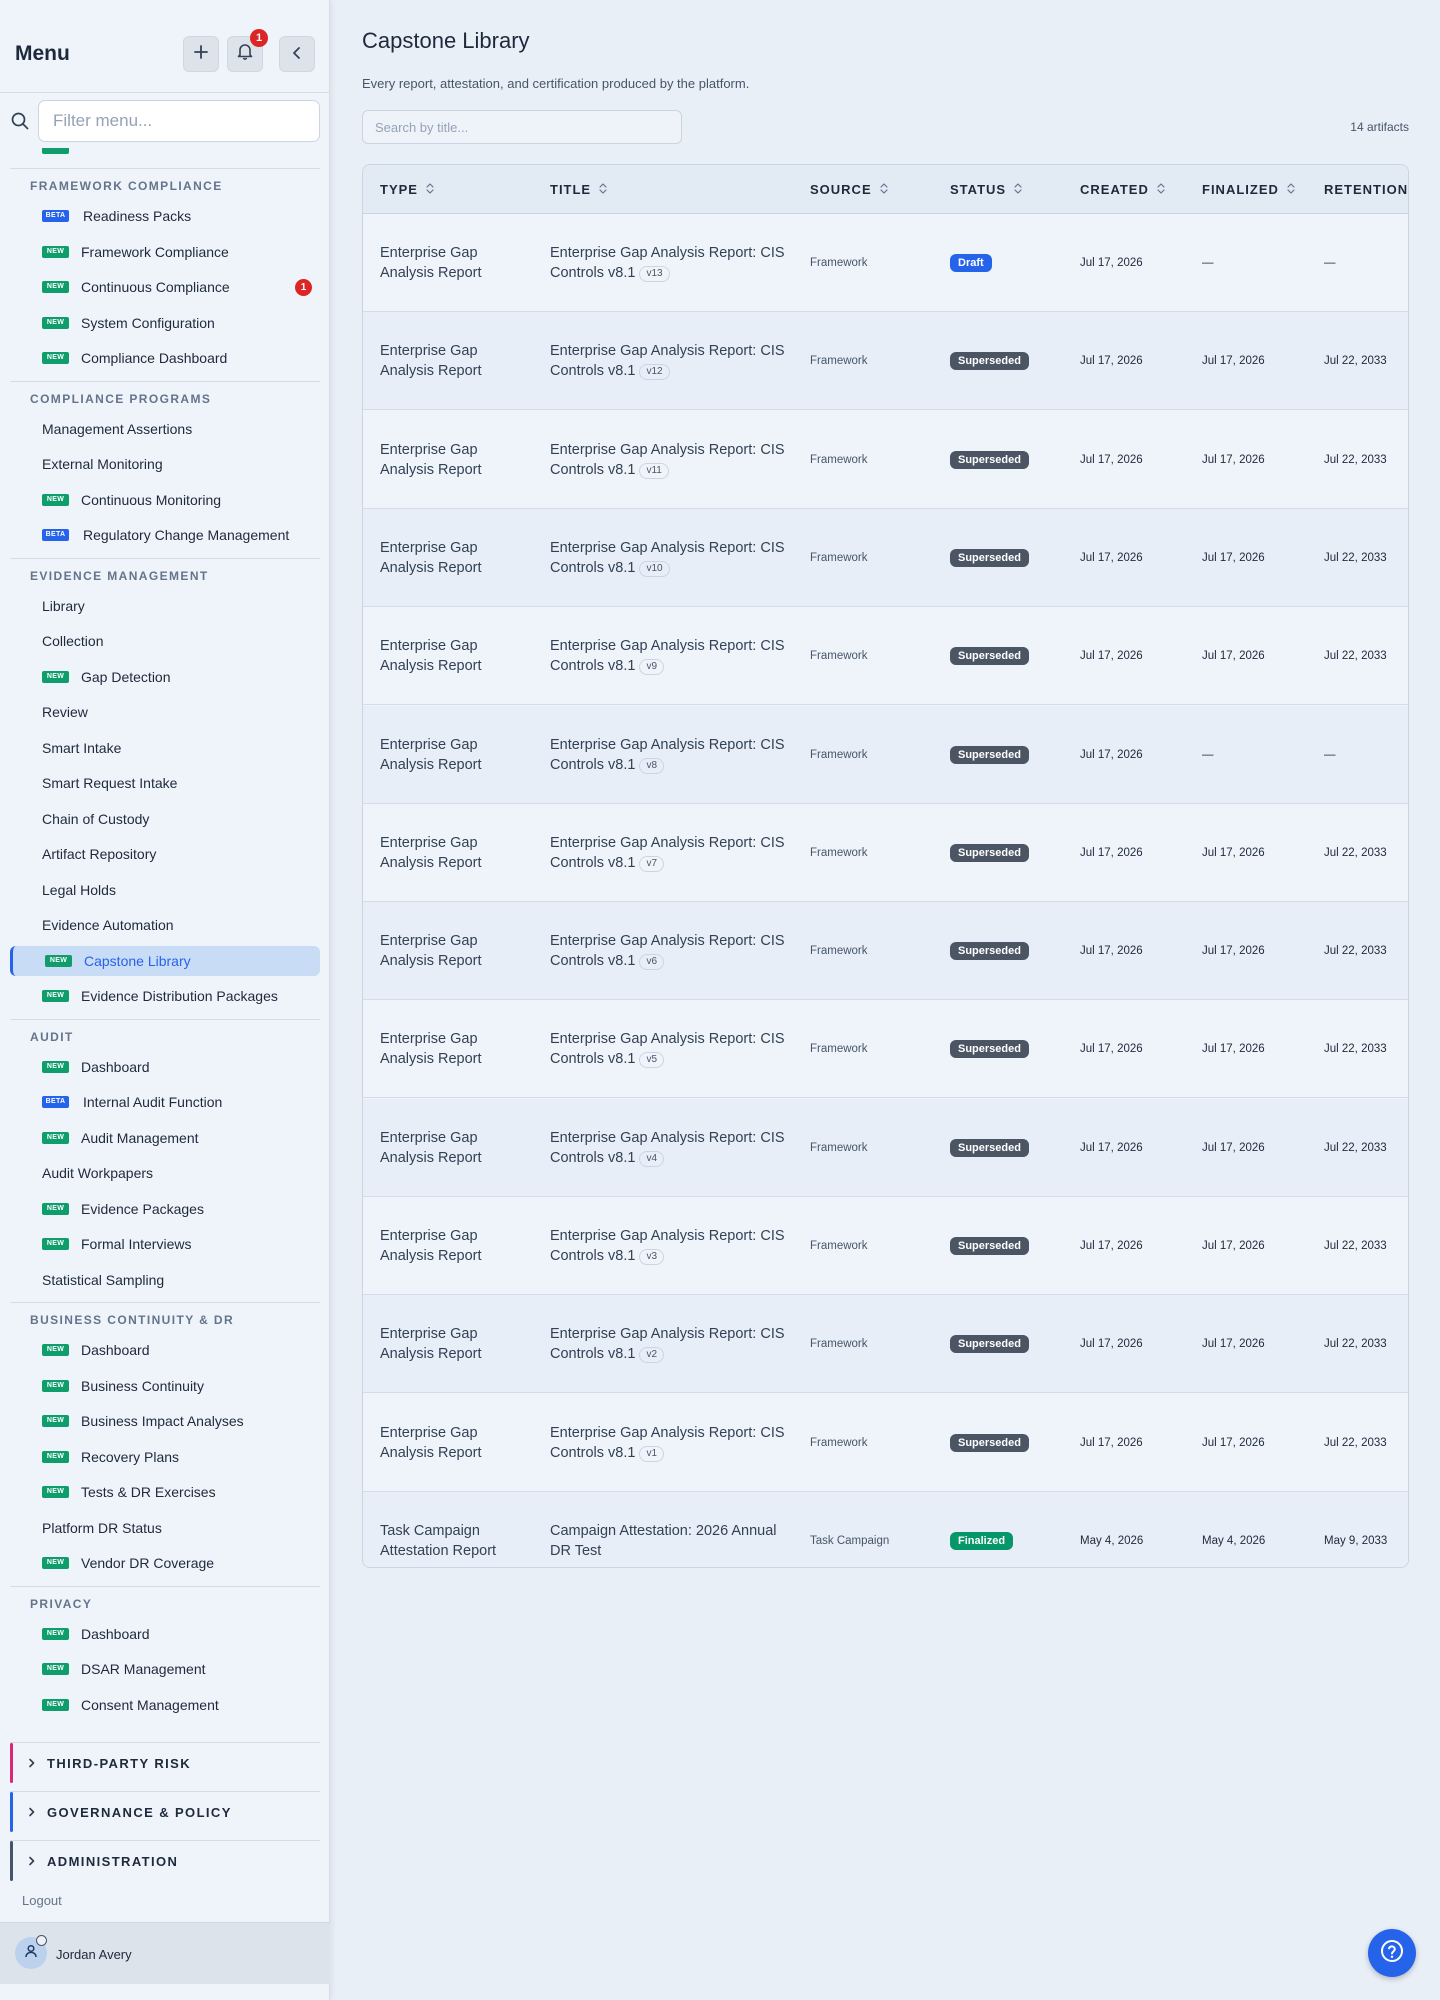 Image resolution: width=1440 pixels, height=2000 pixels. I want to click on sidebar-item-review: Review, so click(165, 712).